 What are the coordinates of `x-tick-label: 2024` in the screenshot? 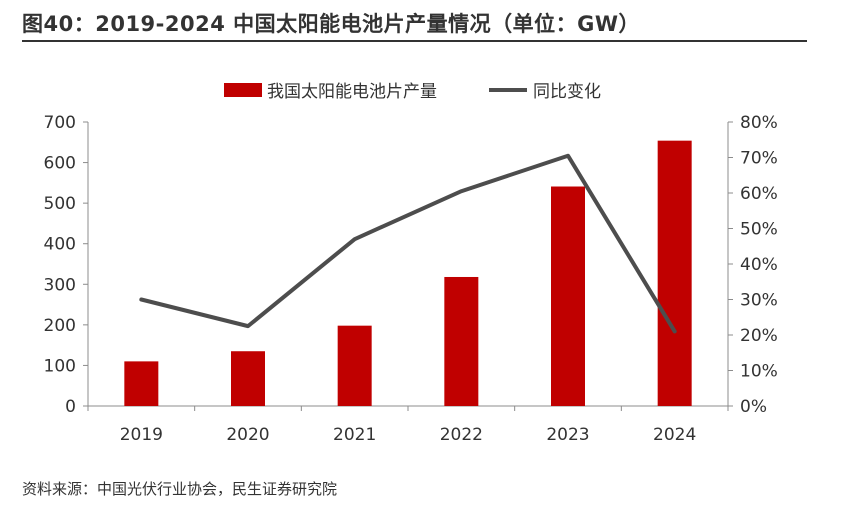 It's located at (674, 435).